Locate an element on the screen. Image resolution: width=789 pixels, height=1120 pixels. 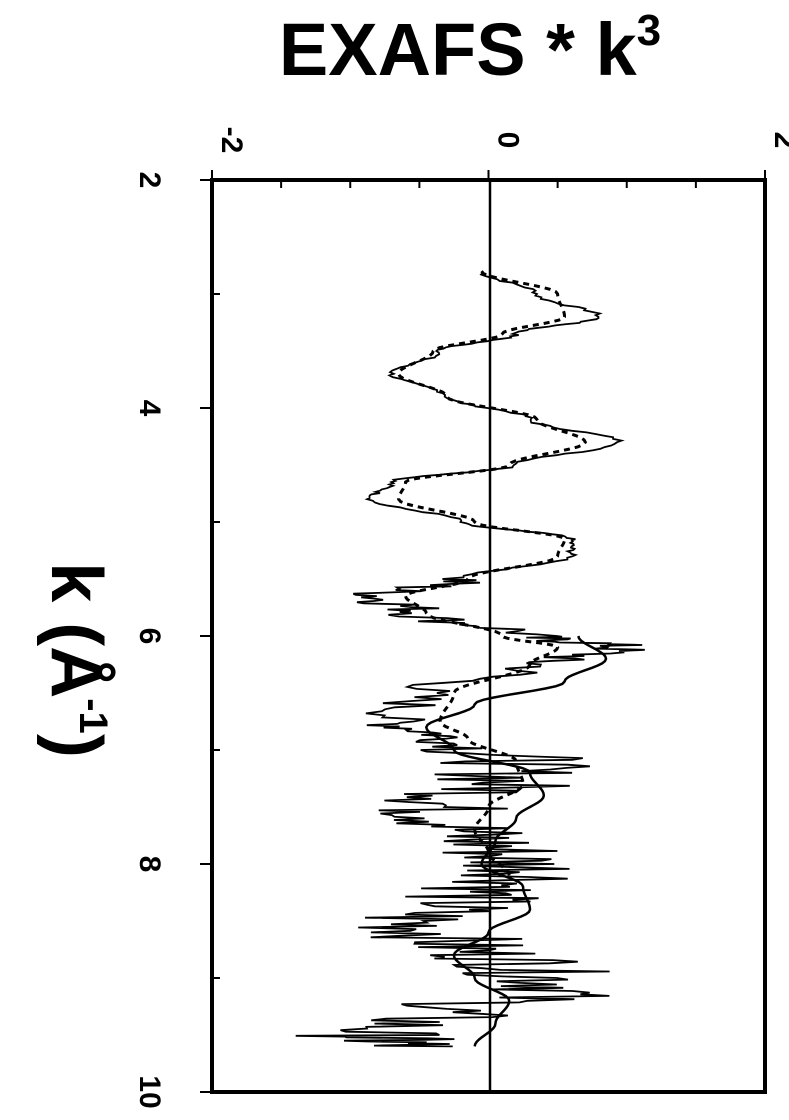
y-tick-label: 0 is located at coordinates (508, 140).